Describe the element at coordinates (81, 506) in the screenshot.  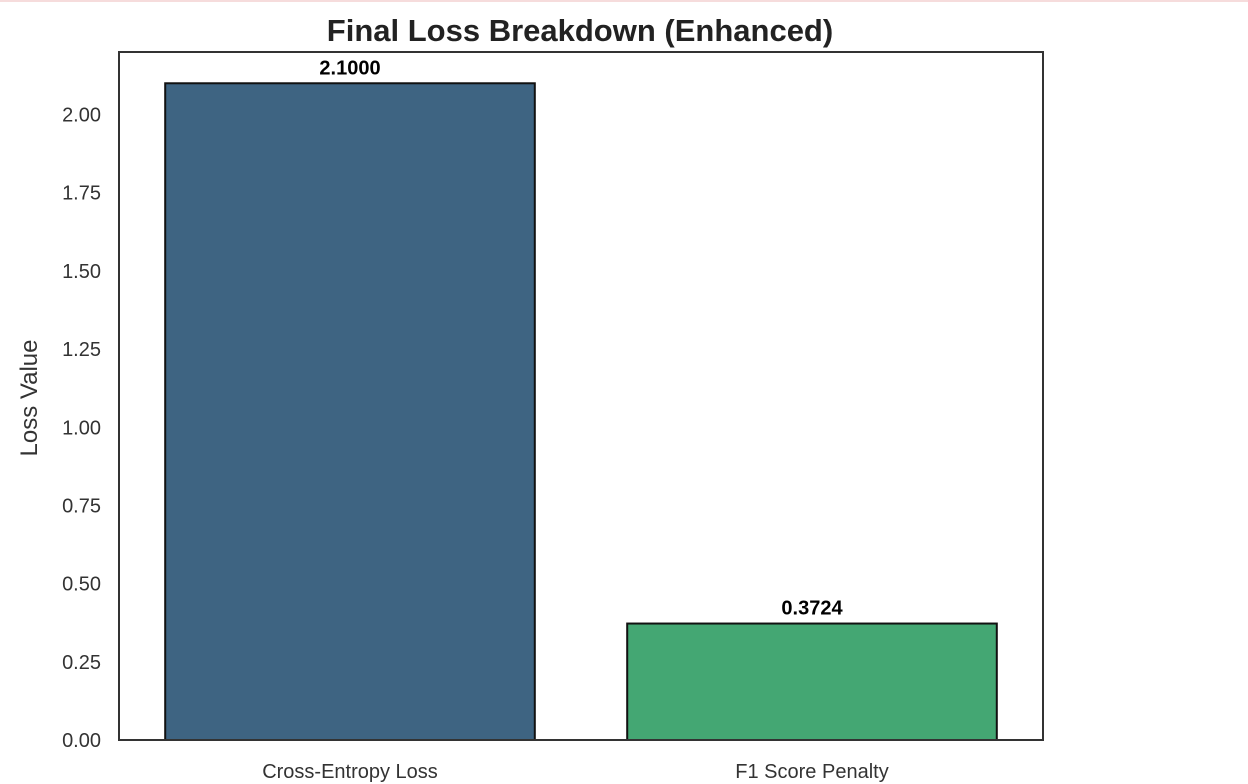
I see `y-tick-label: 0.75` at that location.